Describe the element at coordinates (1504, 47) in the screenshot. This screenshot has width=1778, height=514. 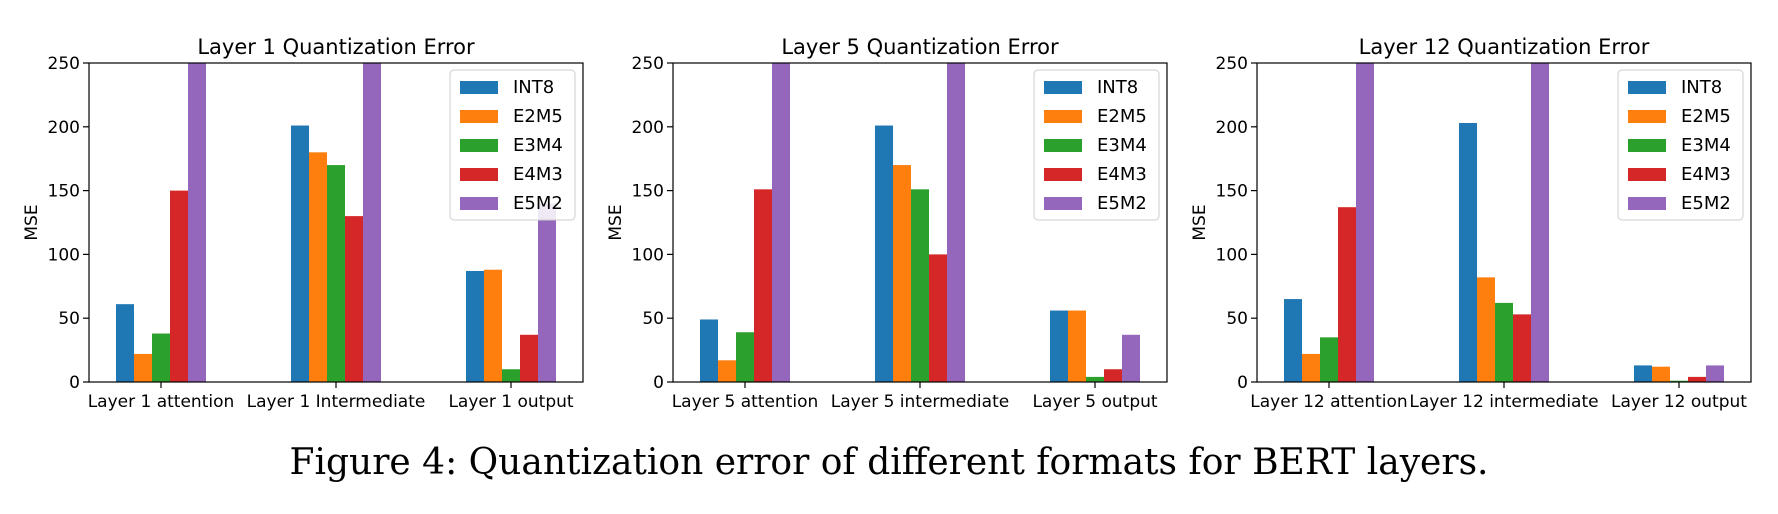
I see `chart-title: Layer 12 Quantization Error` at that location.